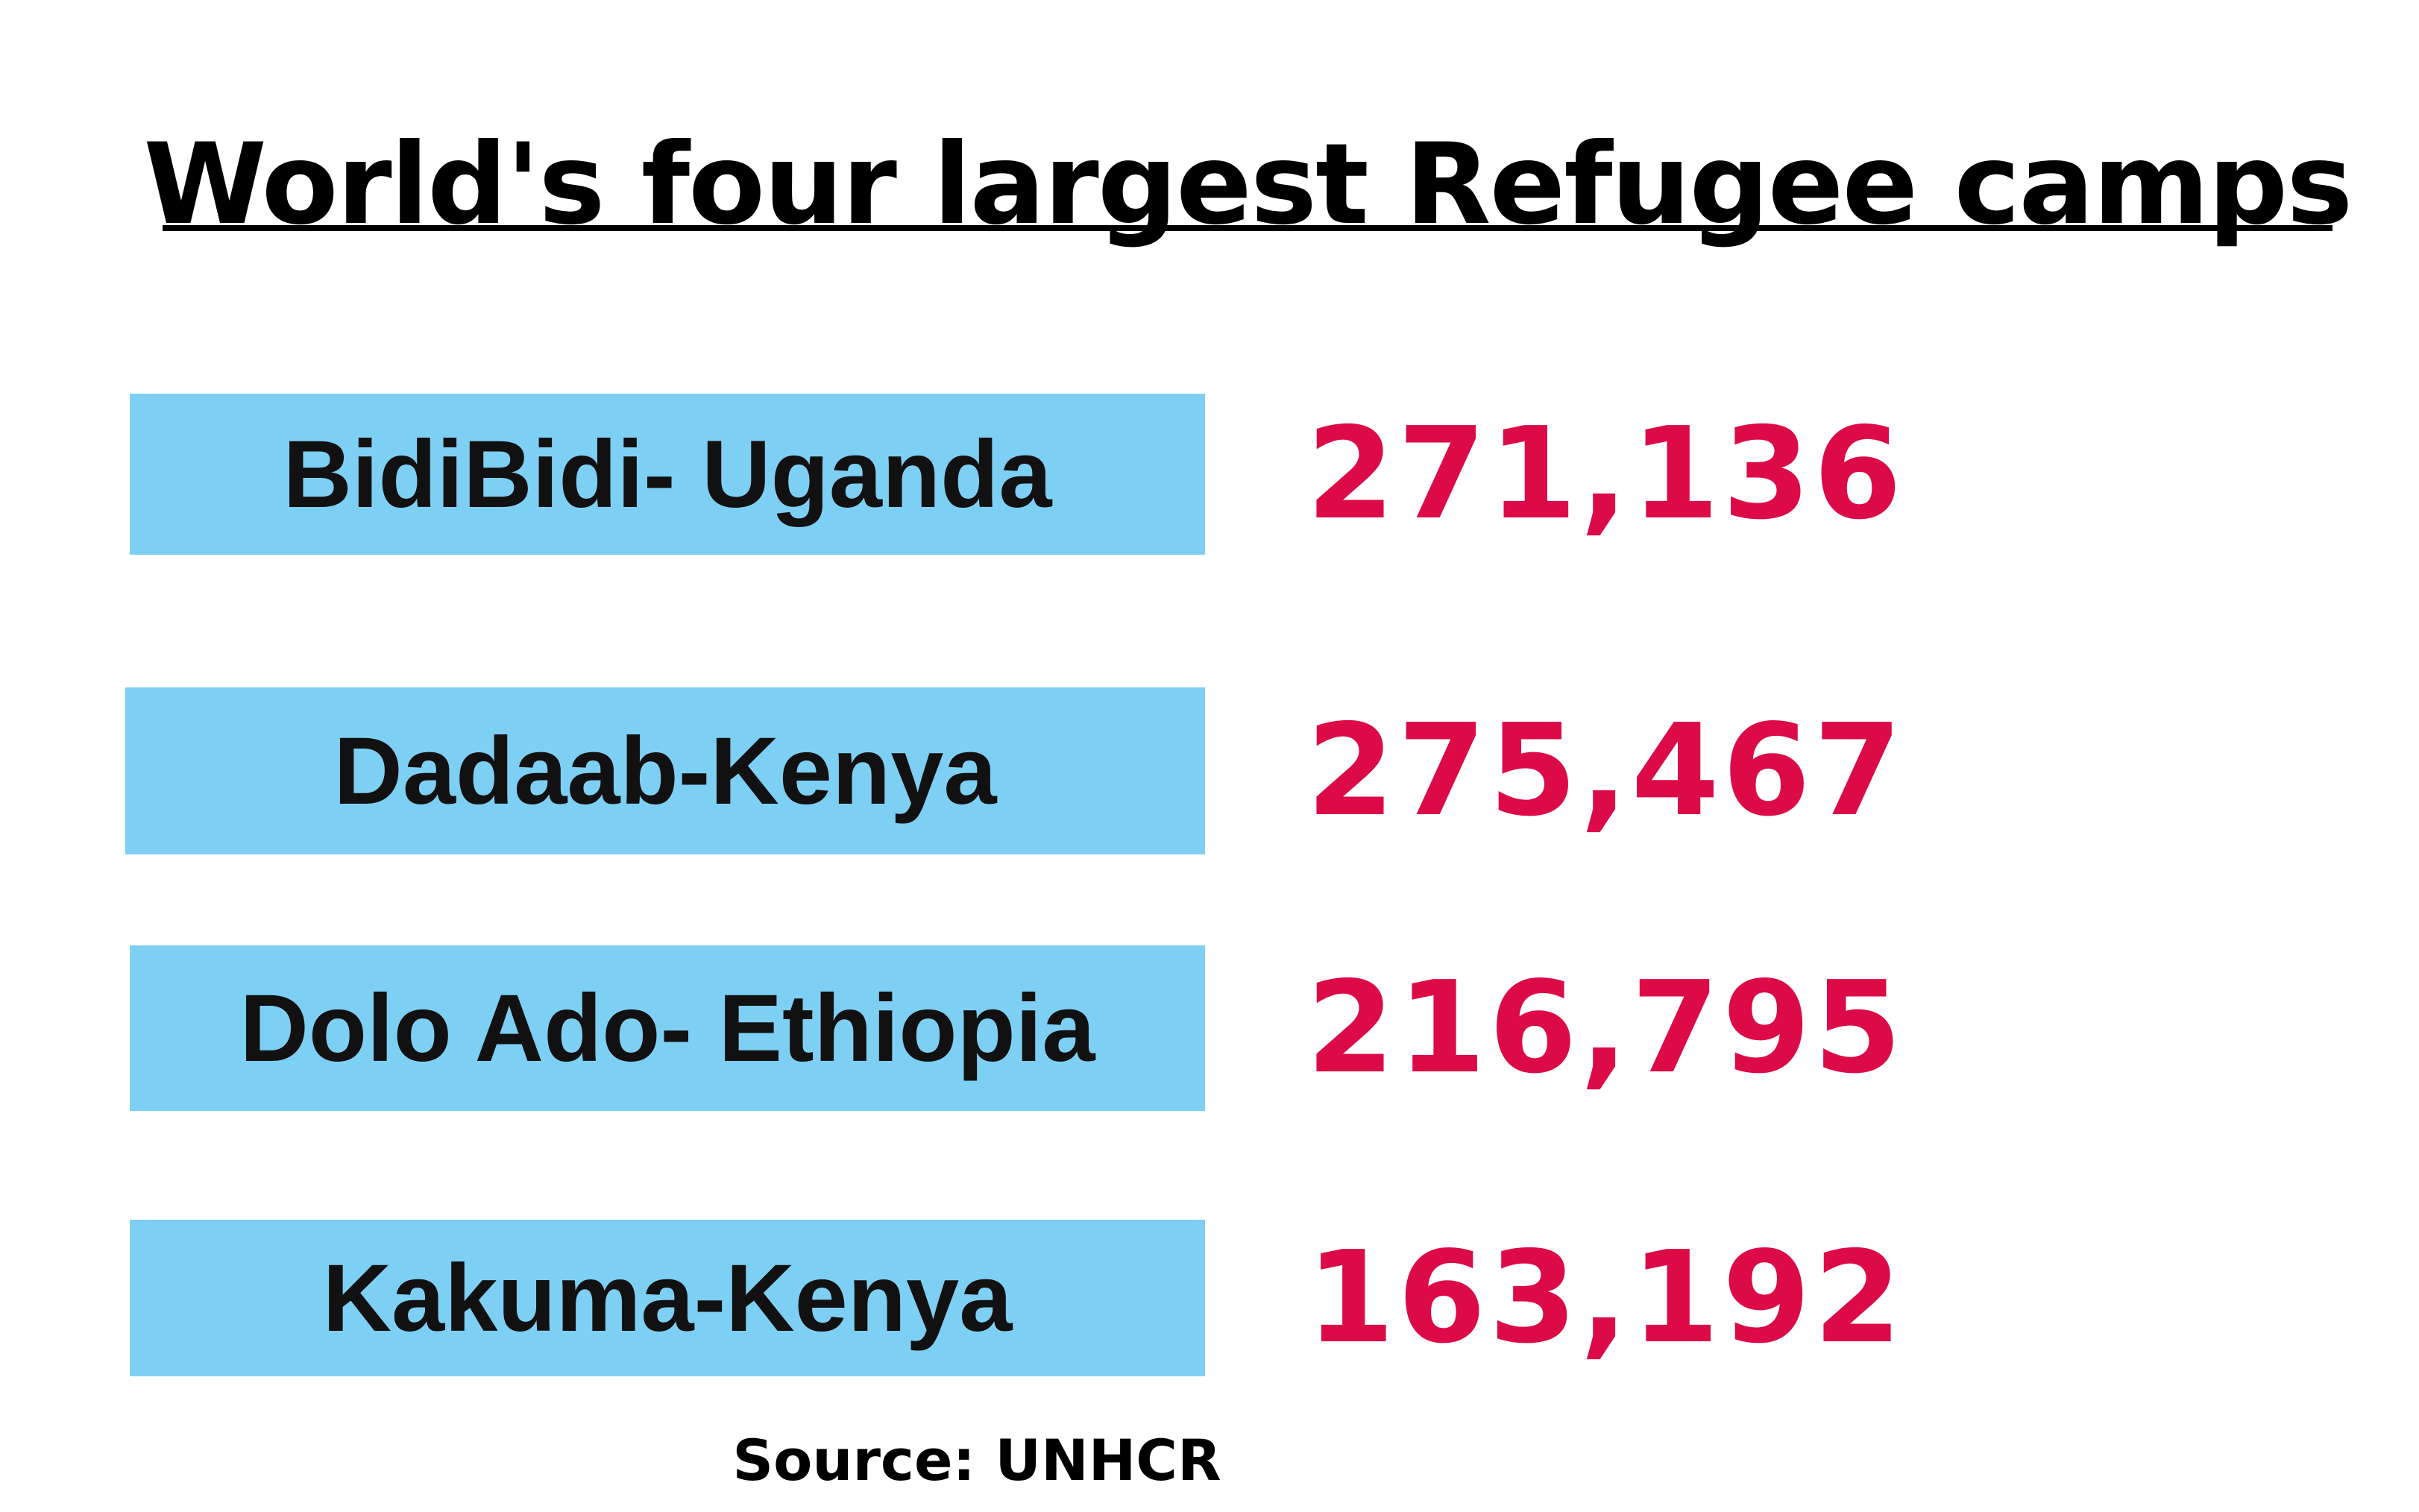 This screenshot has width=2419, height=1512. What do you see at coordinates (1605, 771) in the screenshot?
I see `camp-value-1: 275,467` at bounding box center [1605, 771].